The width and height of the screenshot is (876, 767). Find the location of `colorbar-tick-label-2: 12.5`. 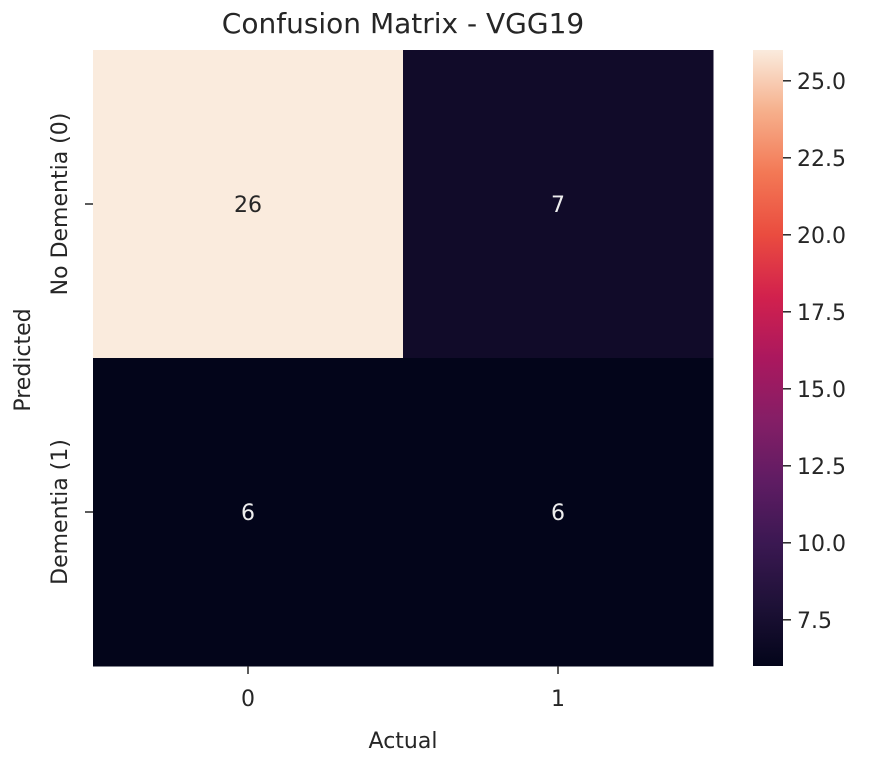

colorbar-tick-label-2: 12.5 is located at coordinates (821, 467).